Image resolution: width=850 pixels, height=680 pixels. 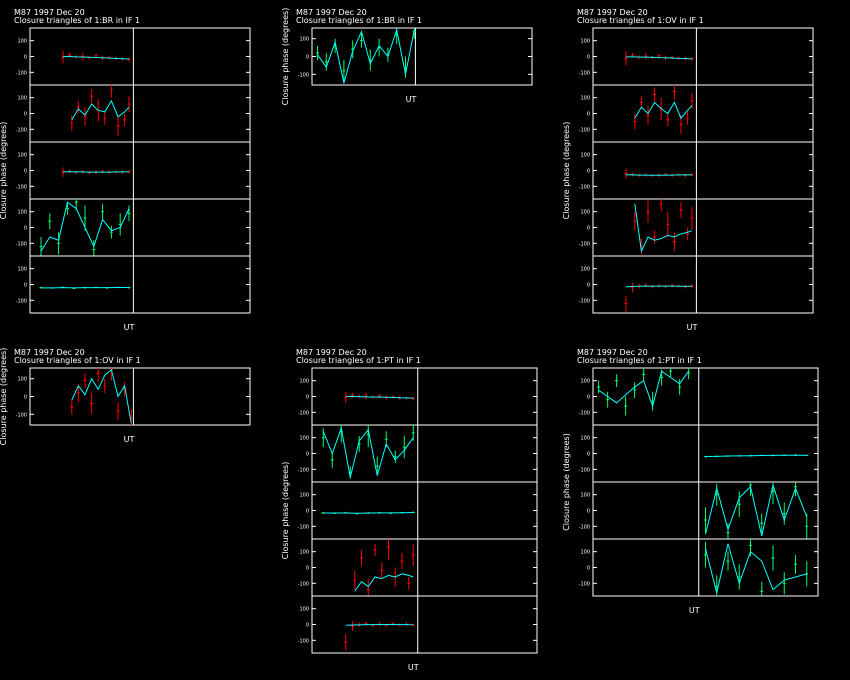 What do you see at coordinates (639, 360) in the screenshot?
I see `chart-subtitle: Closure triangles of 1:PT in IF 1` at bounding box center [639, 360].